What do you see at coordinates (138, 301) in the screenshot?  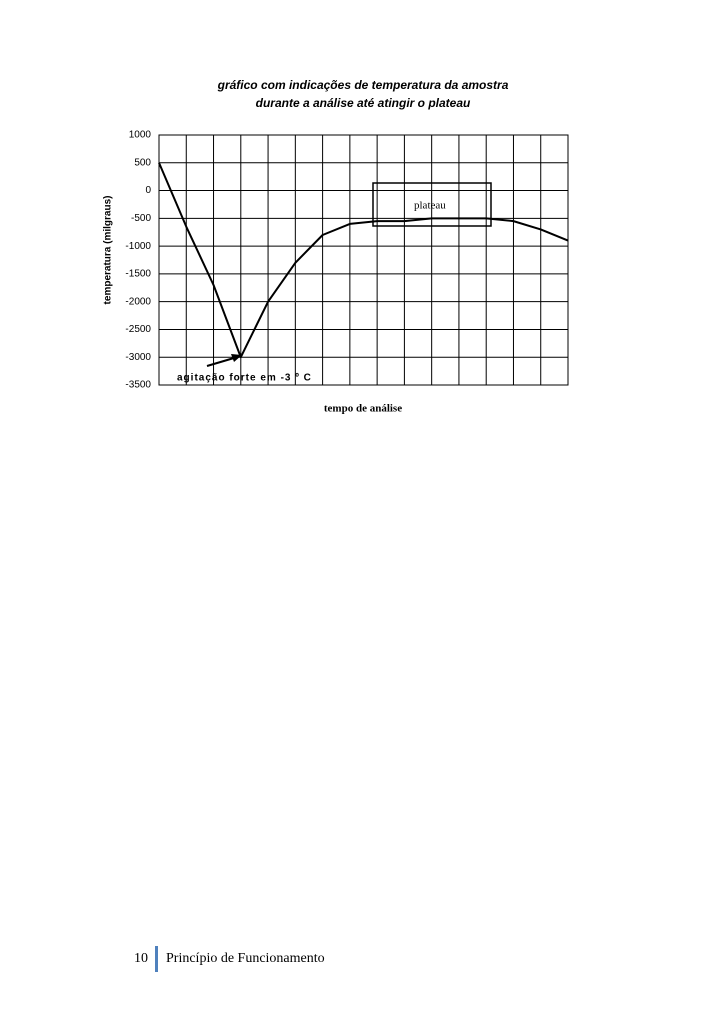 I see `y-tick-label: -2000` at bounding box center [138, 301].